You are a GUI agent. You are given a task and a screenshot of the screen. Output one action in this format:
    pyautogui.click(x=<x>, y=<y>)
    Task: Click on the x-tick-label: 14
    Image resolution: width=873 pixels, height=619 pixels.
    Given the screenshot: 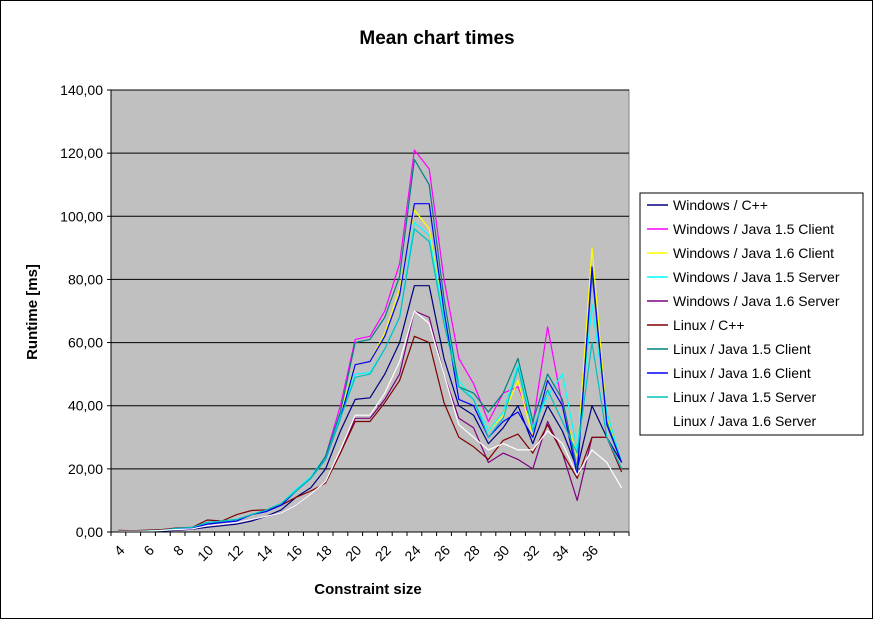 What is the action you would take?
    pyautogui.click(x=264, y=553)
    